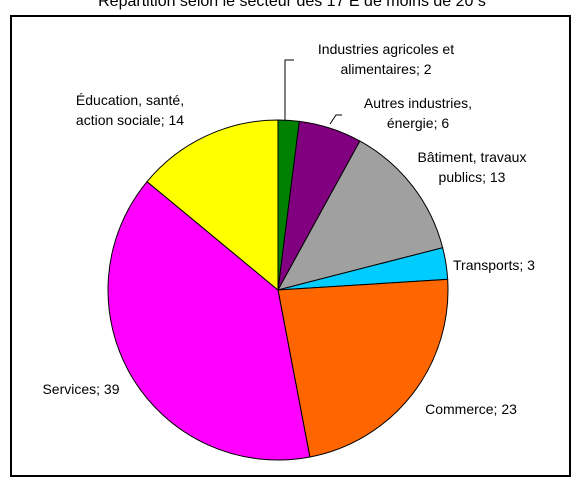 Image resolution: width=584 pixels, height=487 pixels. What do you see at coordinates (472, 167) in the screenshot?
I see `slice-label-2: Bâtiment, travaux publics; 13` at bounding box center [472, 167].